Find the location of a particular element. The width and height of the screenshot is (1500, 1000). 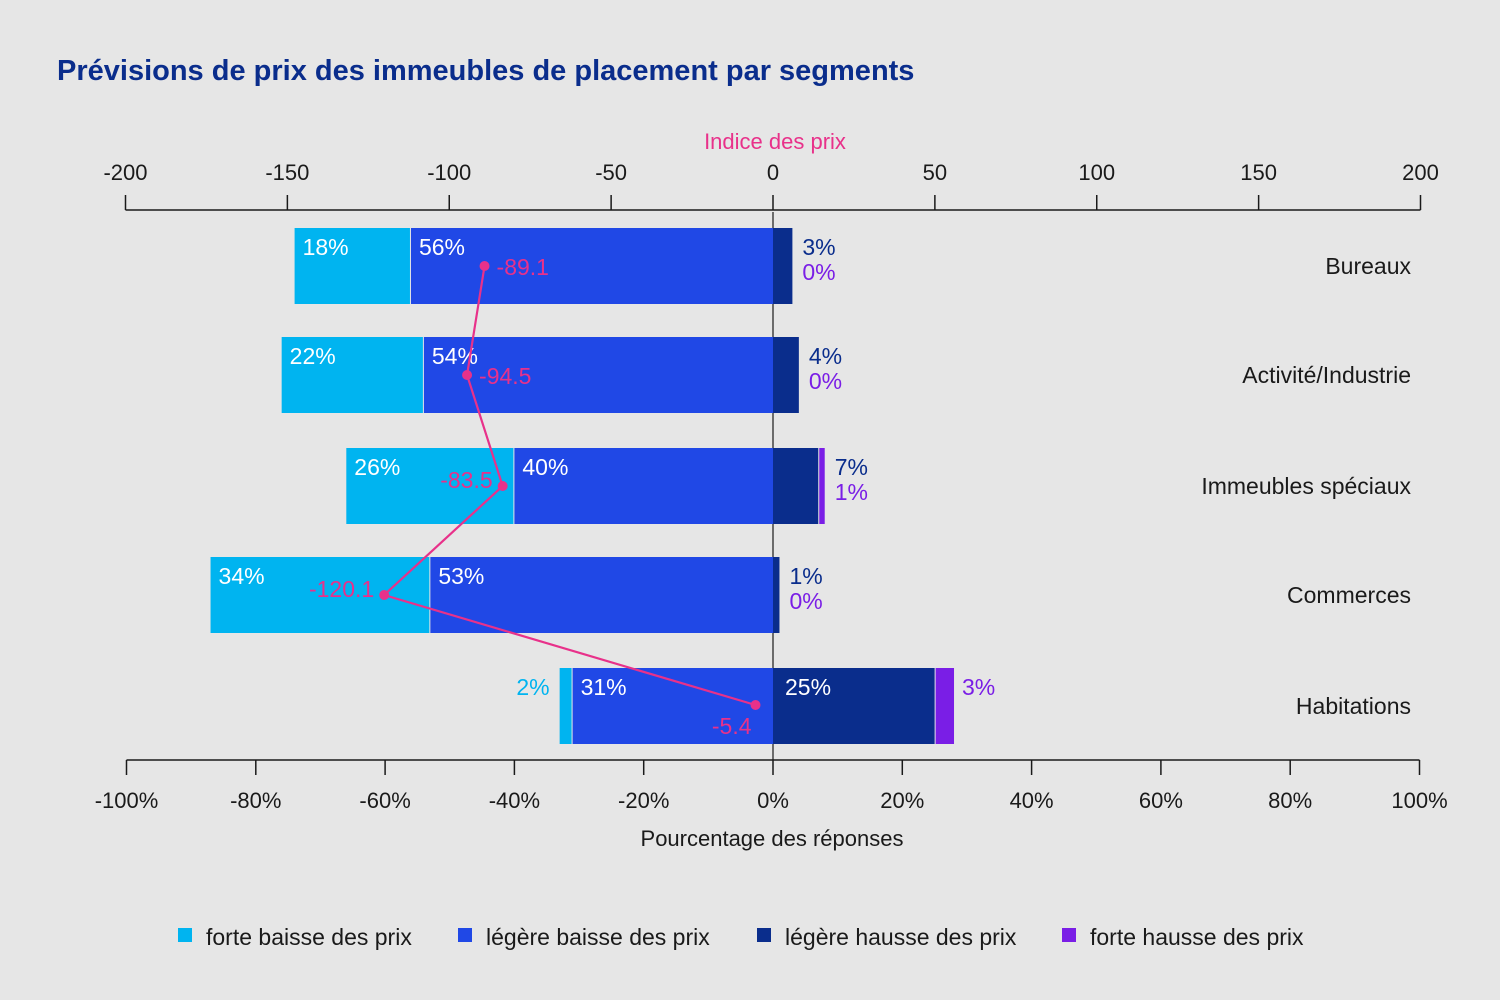

bottom-axis-tick-label: 40% is located at coordinates (1032, 800).